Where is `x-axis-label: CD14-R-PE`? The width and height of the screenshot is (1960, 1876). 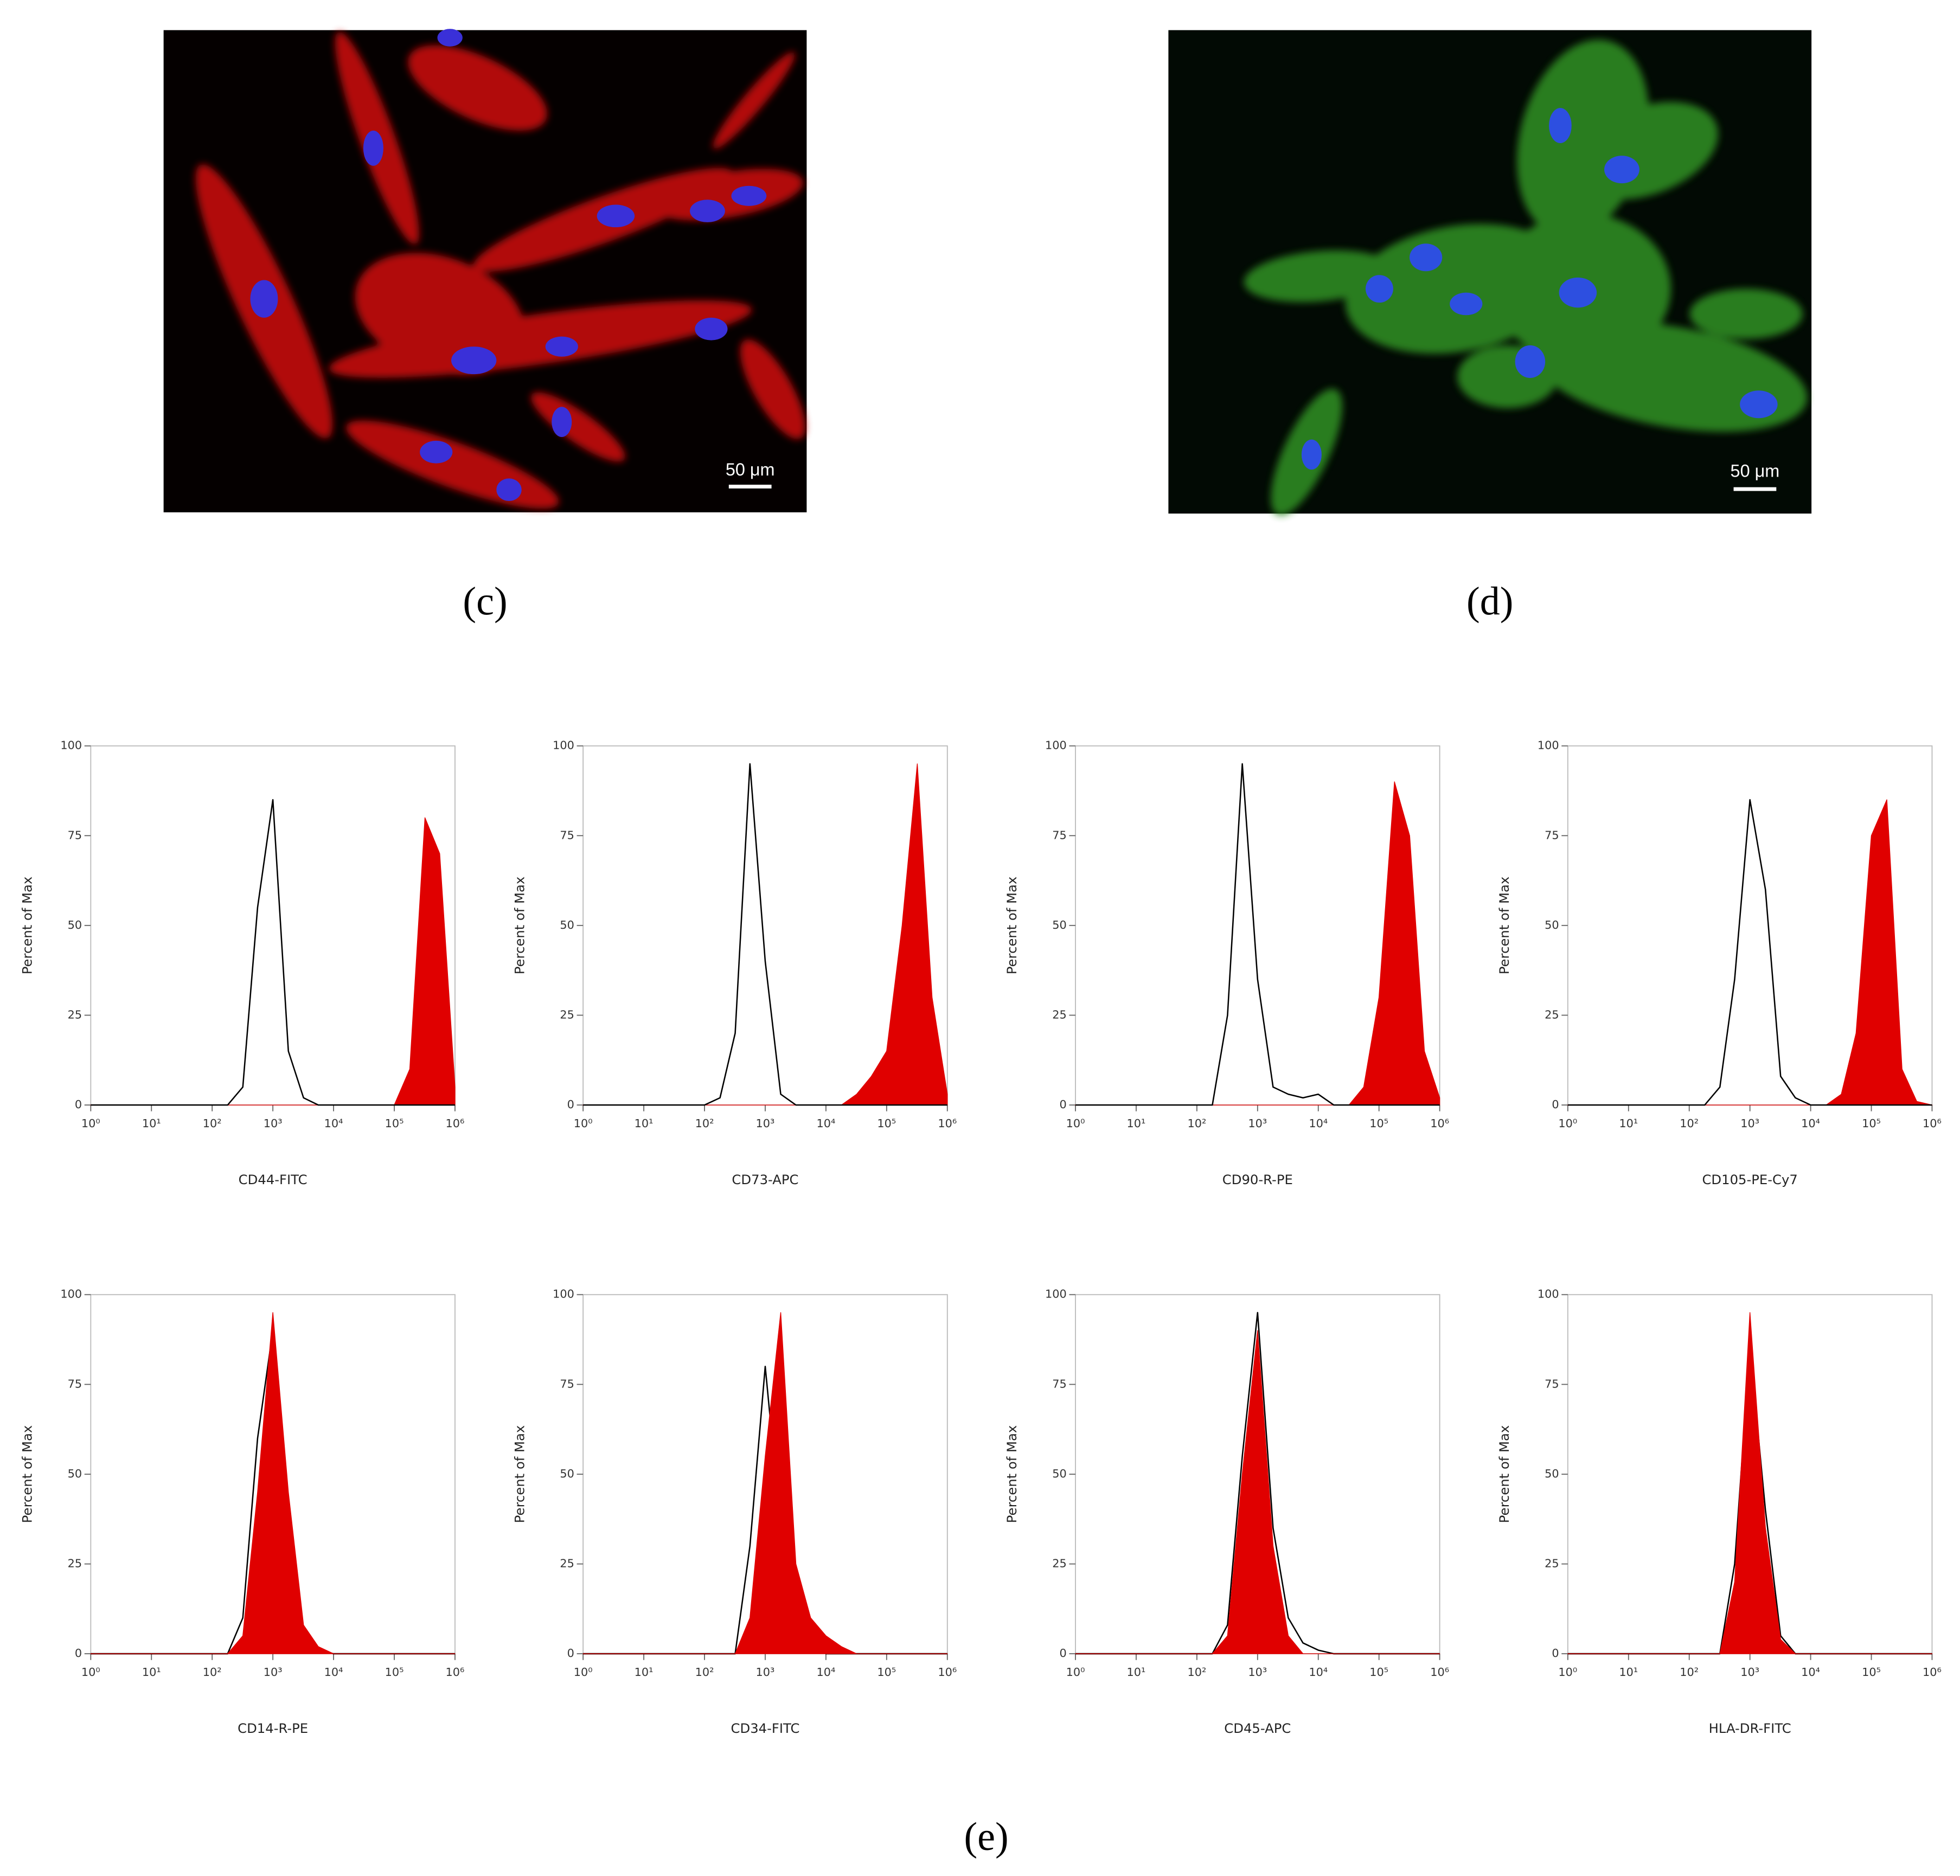 x-axis-label: CD14-R-PE is located at coordinates (273, 1728).